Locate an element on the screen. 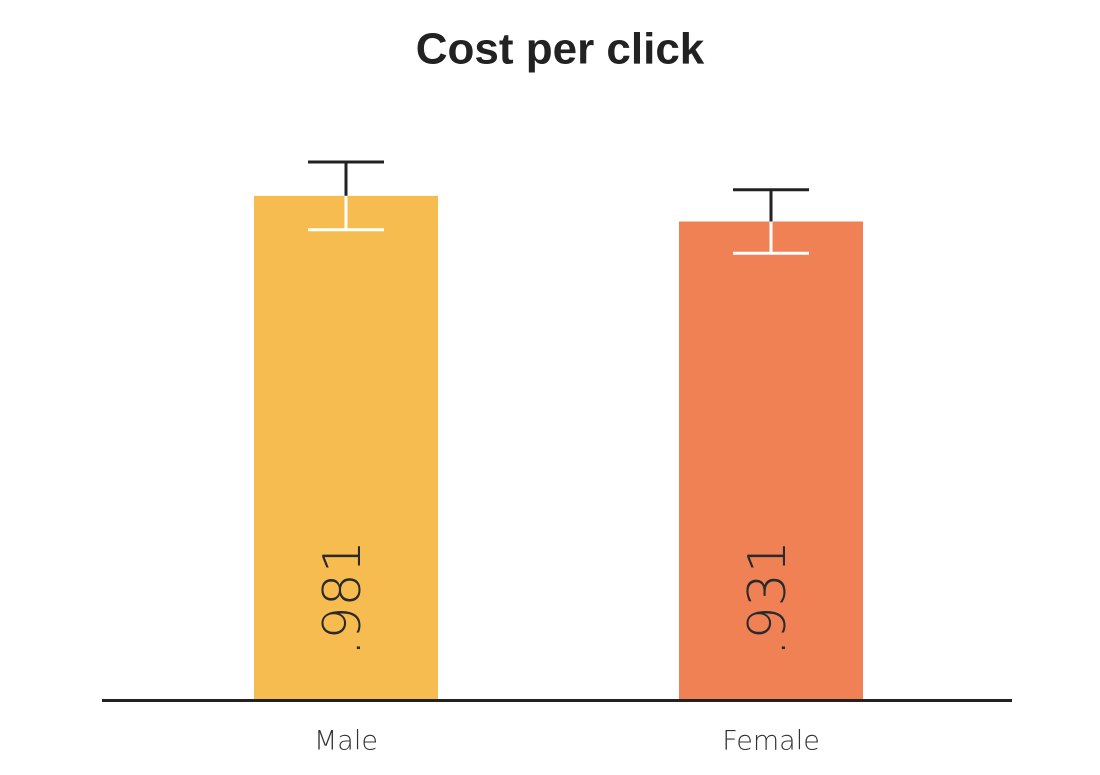 The width and height of the screenshot is (1100, 775). x-tick-label: Female is located at coordinates (771, 741).